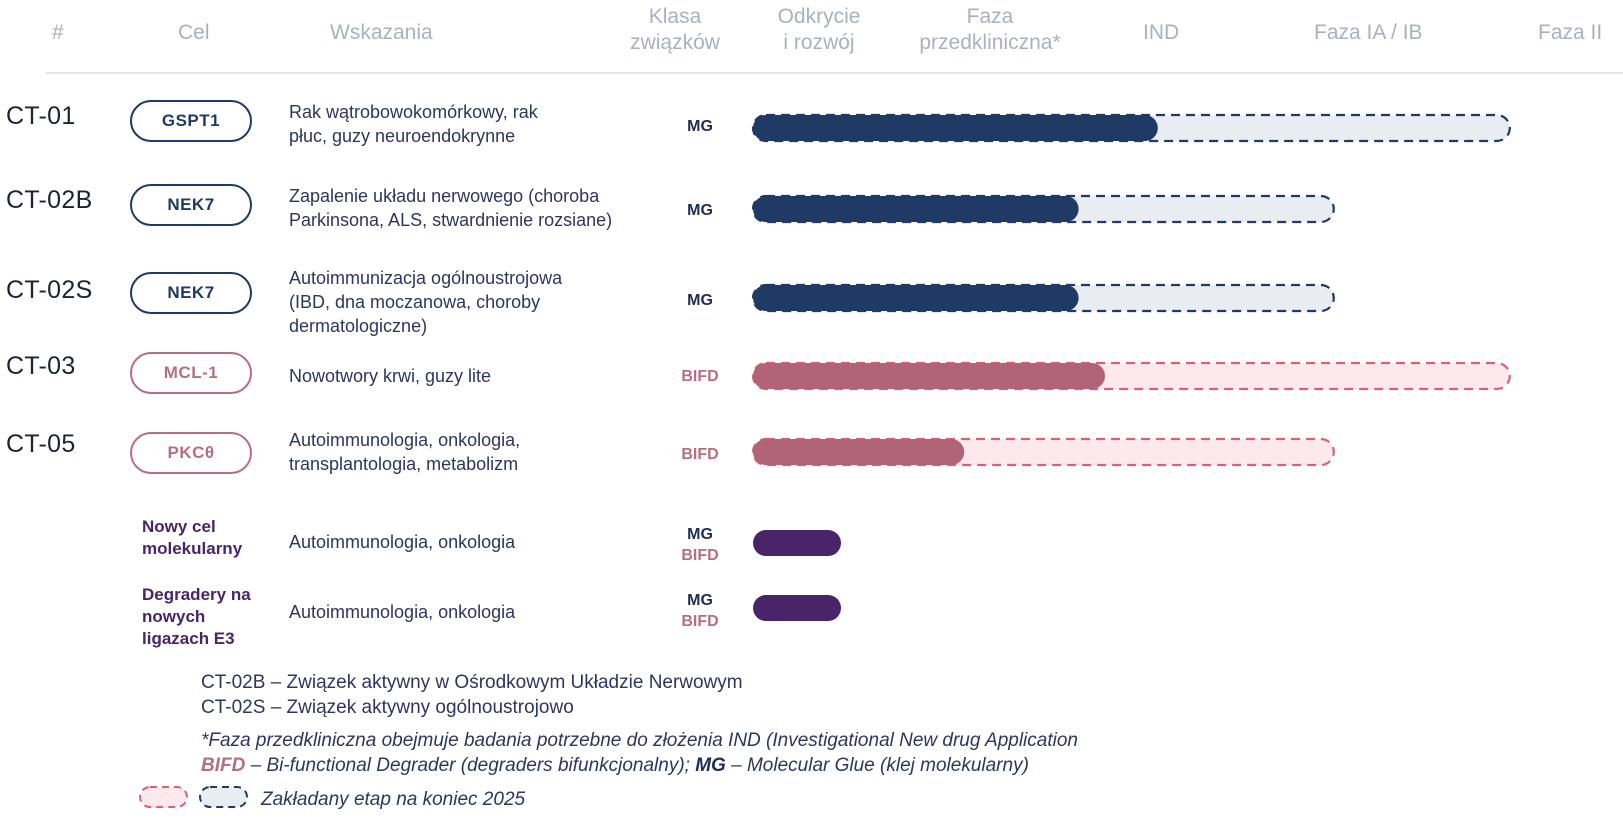  What do you see at coordinates (381, 32) in the screenshot?
I see `header-indications: Wskazania` at bounding box center [381, 32].